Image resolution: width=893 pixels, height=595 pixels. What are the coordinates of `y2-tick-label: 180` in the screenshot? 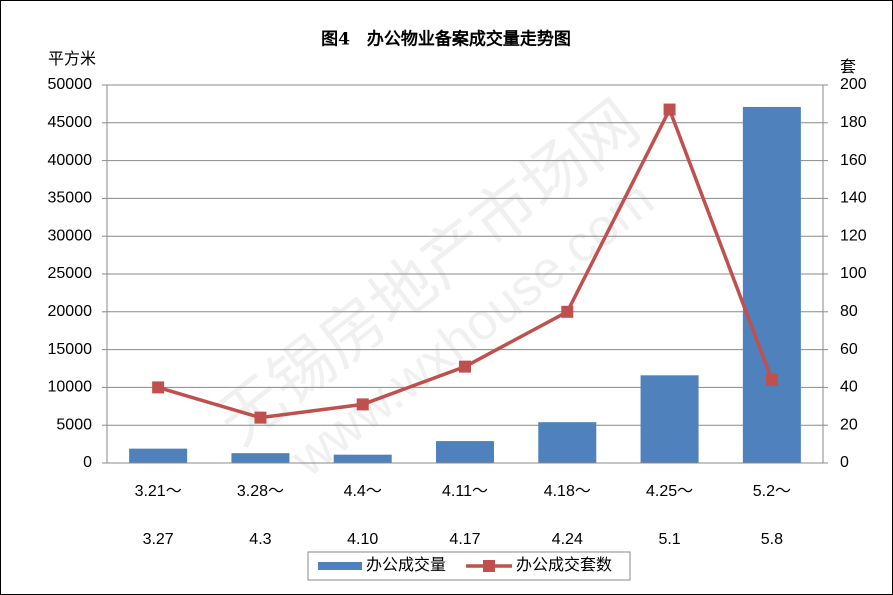 It's located at (853, 122).